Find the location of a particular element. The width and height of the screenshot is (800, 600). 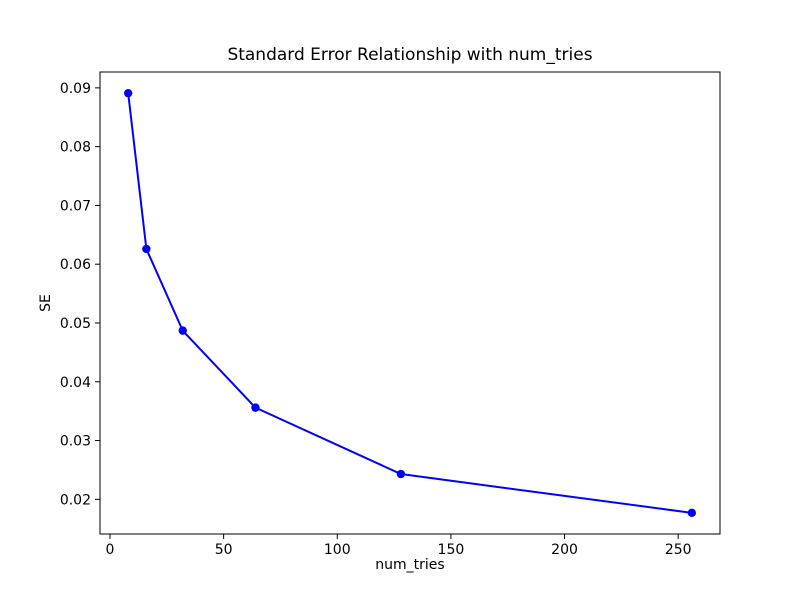

y-tick-label: 0.06 is located at coordinates (75, 265).